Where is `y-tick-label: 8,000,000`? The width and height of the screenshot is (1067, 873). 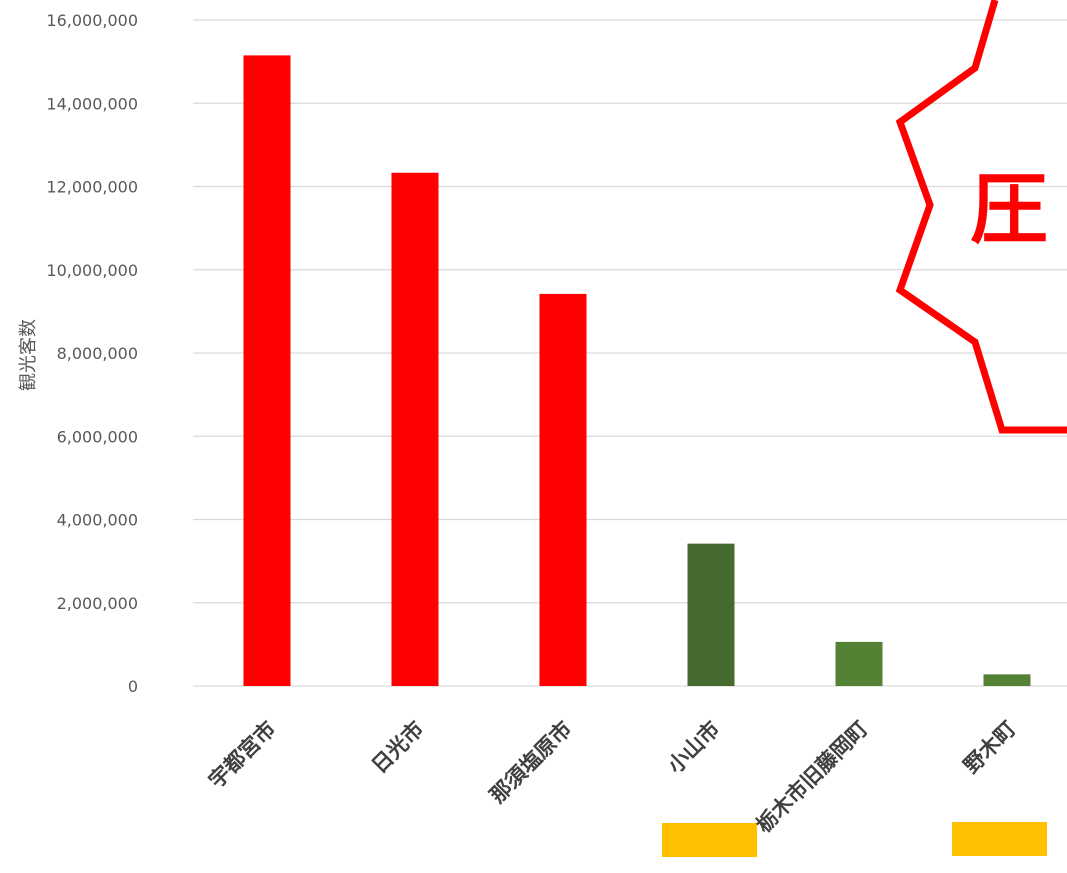
y-tick-label: 8,000,000 is located at coordinates (97, 353).